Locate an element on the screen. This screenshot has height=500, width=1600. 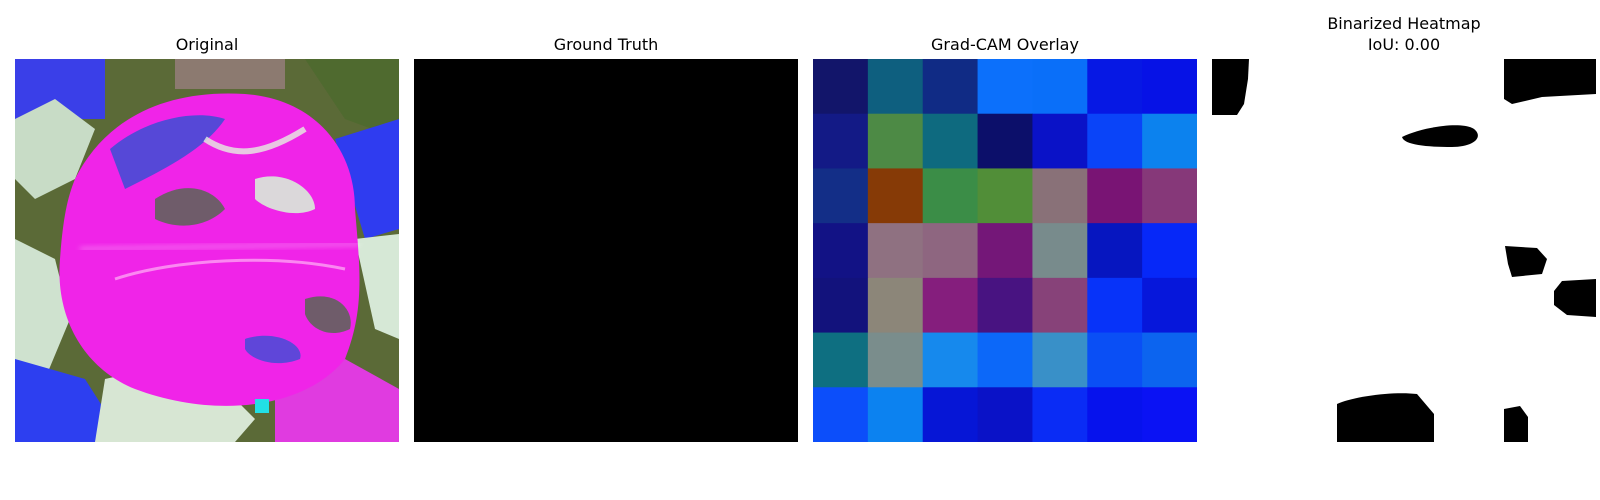
original-pale-left-low is located at coordinates (42, 314).